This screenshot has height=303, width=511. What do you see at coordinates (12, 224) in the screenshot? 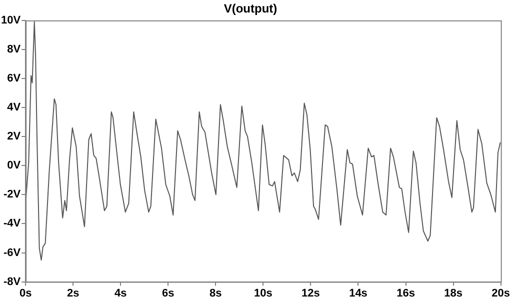
I see `y-tick-label: -4V` at bounding box center [12, 224].